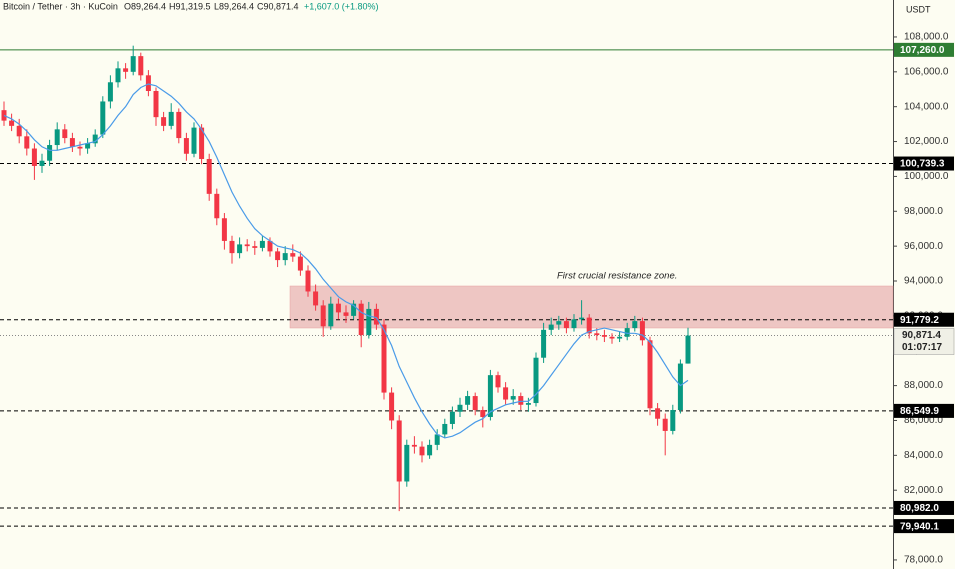 The height and width of the screenshot is (569, 955). What do you see at coordinates (923, 420) in the screenshot?
I see `y-tick-label: 86,000.0` at bounding box center [923, 420].